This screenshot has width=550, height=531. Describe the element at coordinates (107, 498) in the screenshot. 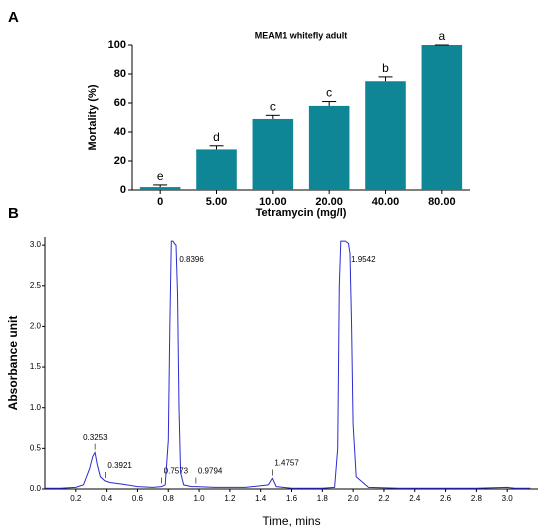

I see `x-tick-label: 0.4` at that location.